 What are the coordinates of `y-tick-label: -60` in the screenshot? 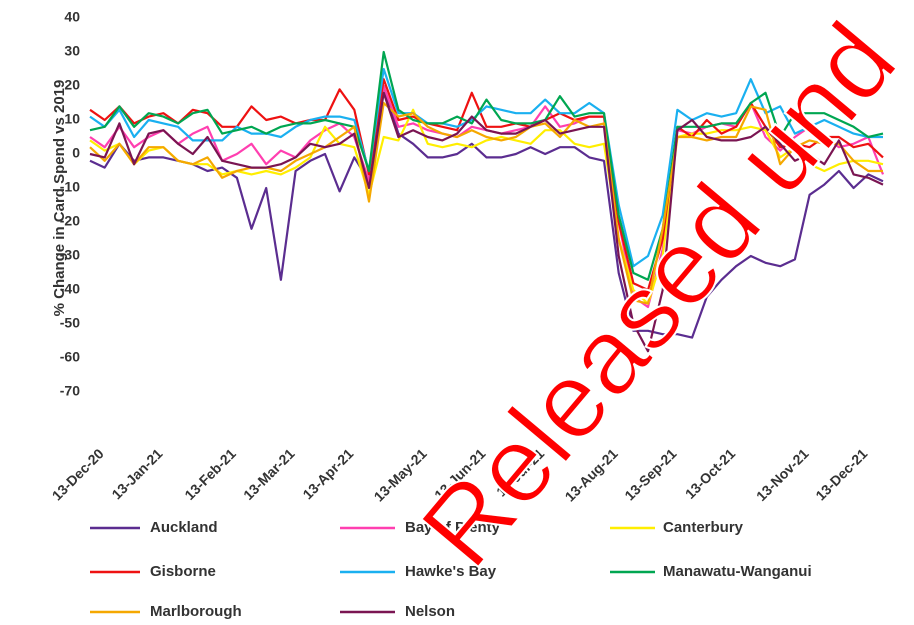 It's located at (70, 357).